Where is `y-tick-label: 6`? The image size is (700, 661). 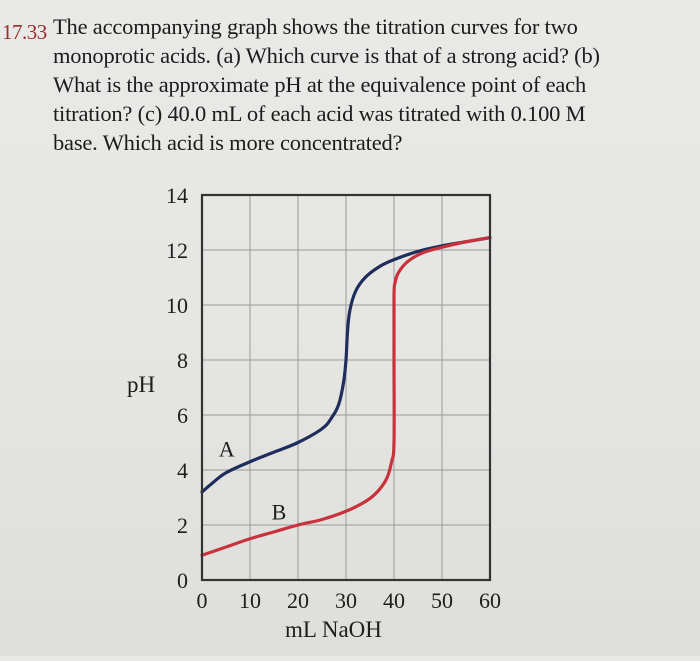 y-tick-label: 6 is located at coordinates (182, 415).